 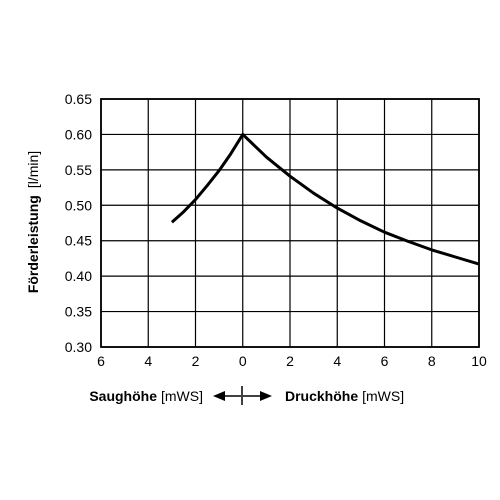 I want to click on x-tick-labels: 6 4 2 0 2 4 6 8 10, so click(x=292, y=361).